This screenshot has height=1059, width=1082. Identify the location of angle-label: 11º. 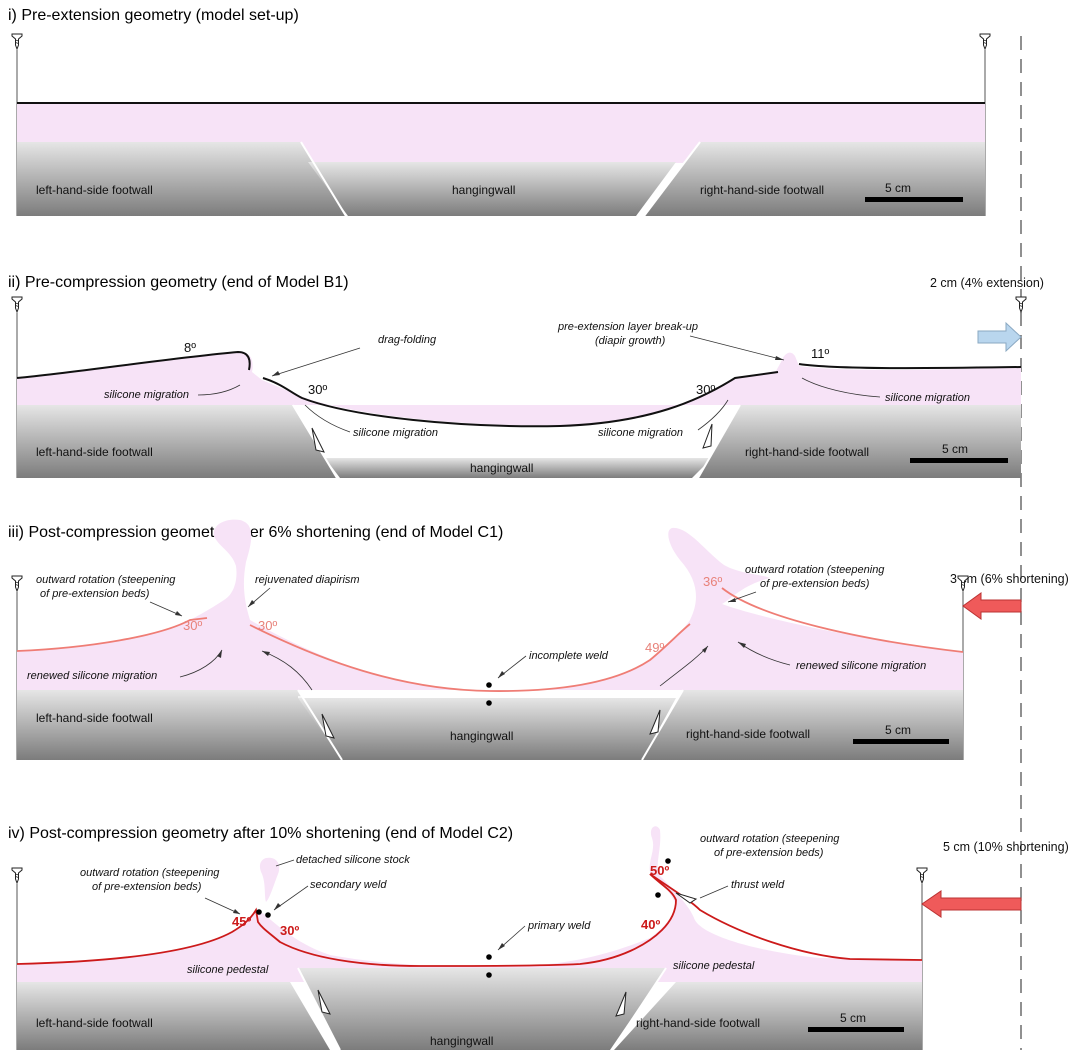
(820, 353).